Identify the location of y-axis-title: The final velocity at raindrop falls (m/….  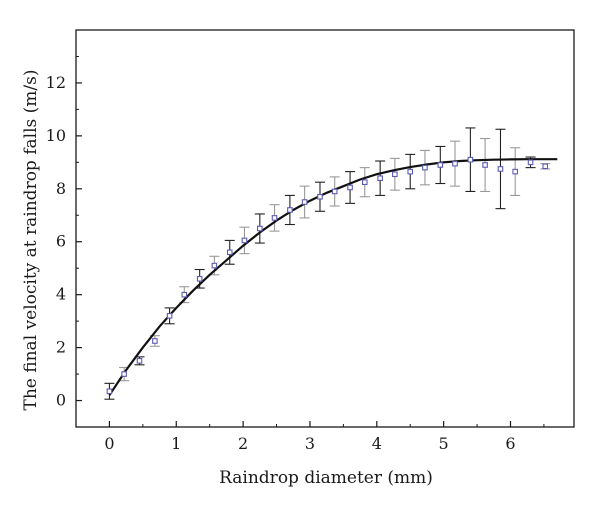
(31, 240).